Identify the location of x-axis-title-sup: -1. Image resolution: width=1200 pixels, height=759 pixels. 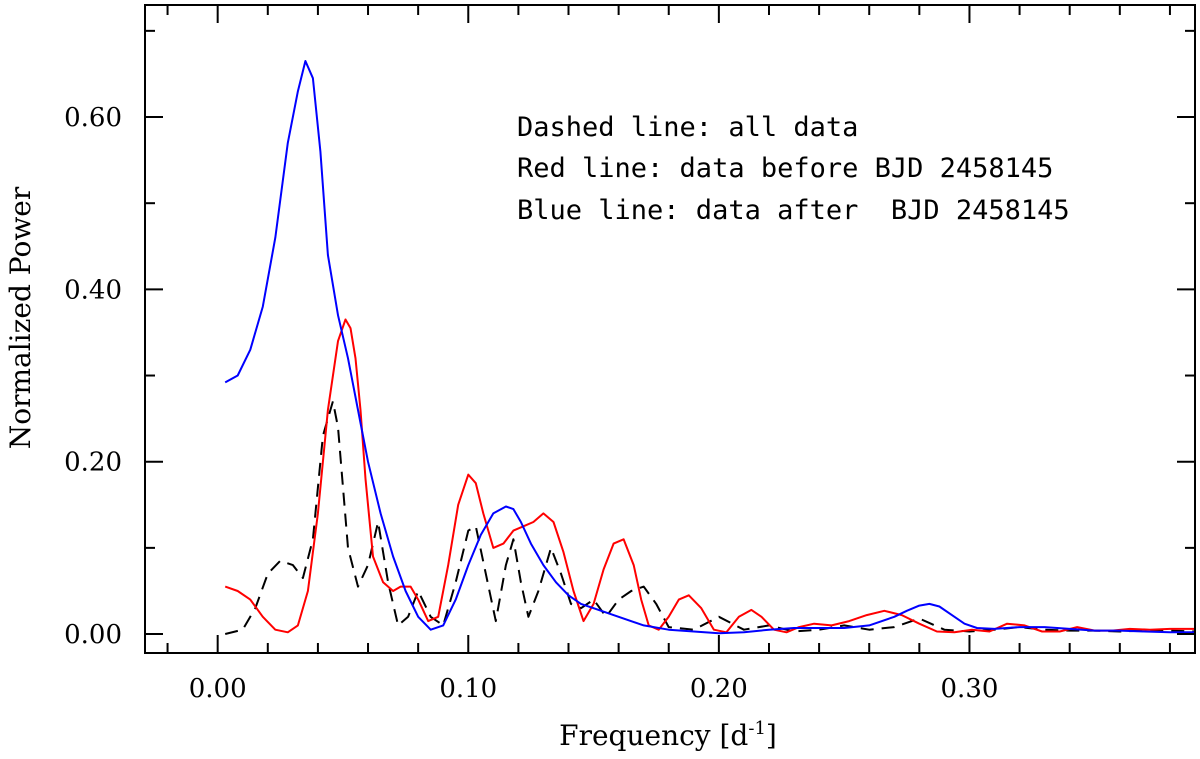
(757, 728).